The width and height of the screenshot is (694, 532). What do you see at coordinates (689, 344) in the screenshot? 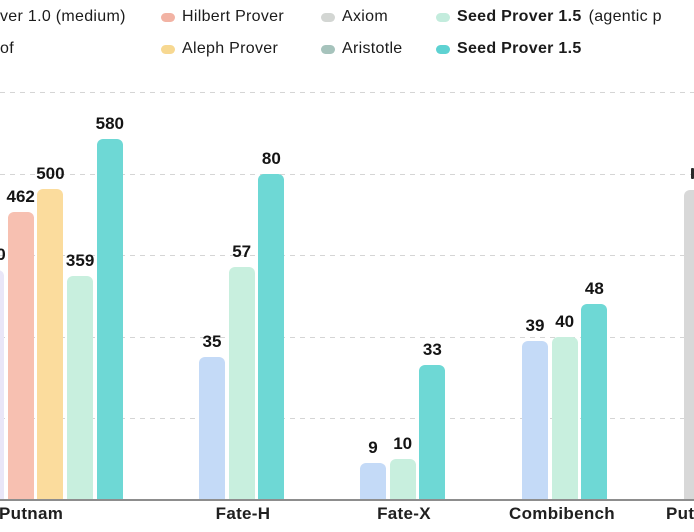
I see `bar-gray-put` at bounding box center [689, 344].